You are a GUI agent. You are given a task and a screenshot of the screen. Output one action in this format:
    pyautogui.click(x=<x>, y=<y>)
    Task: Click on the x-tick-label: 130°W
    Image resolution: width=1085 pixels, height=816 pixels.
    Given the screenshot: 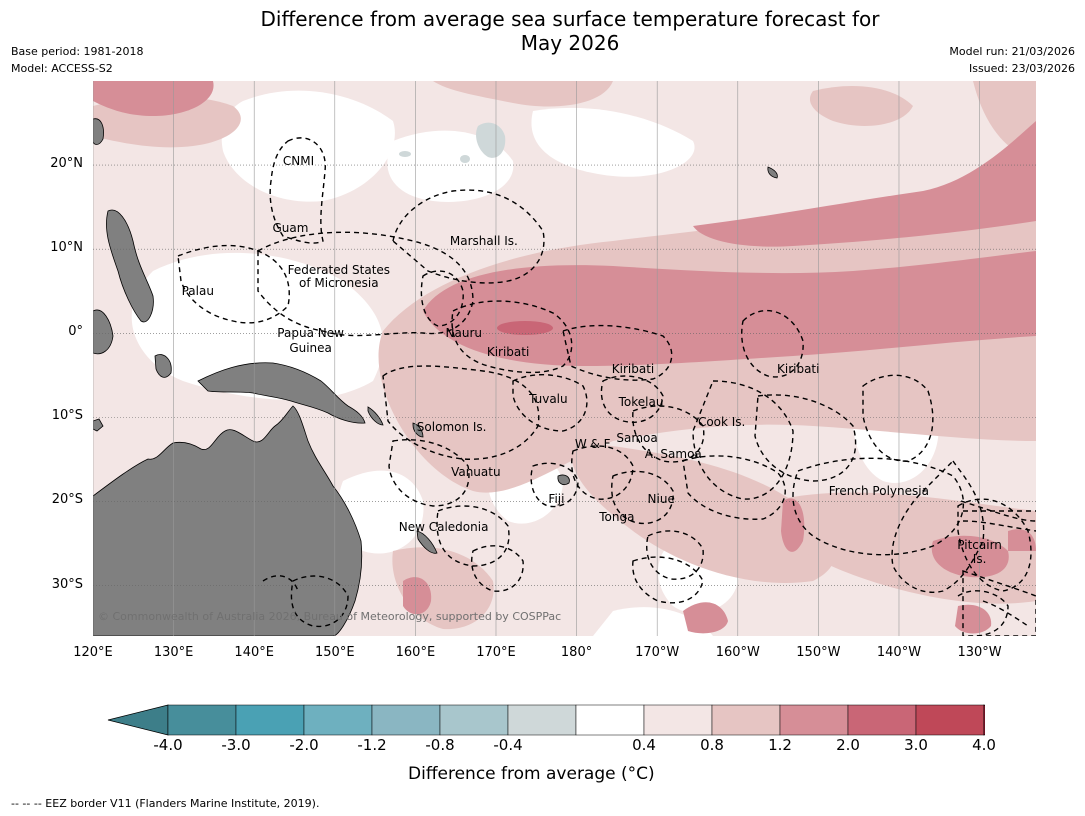 What is the action you would take?
    pyautogui.click(x=979, y=652)
    